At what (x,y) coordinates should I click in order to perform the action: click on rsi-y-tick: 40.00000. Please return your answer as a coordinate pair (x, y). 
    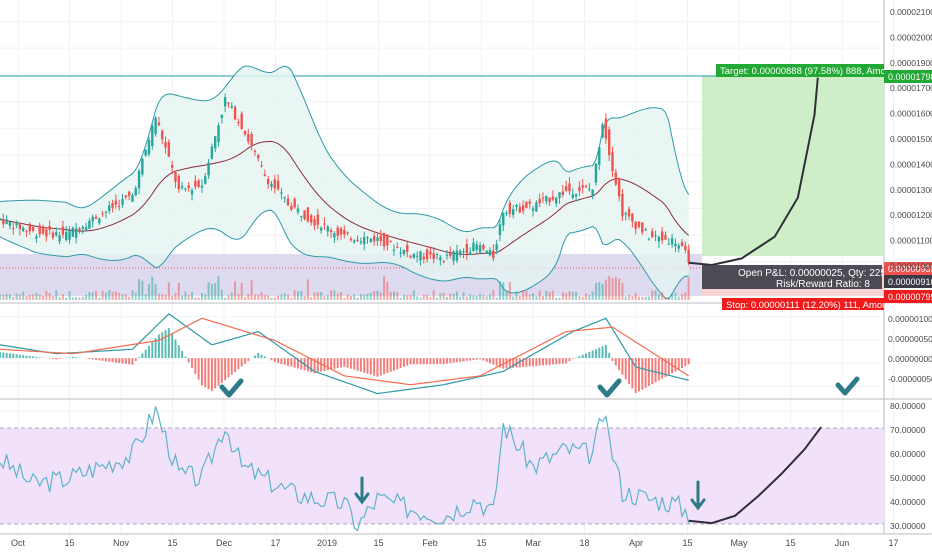
    Looking at the image, I should click on (908, 502).